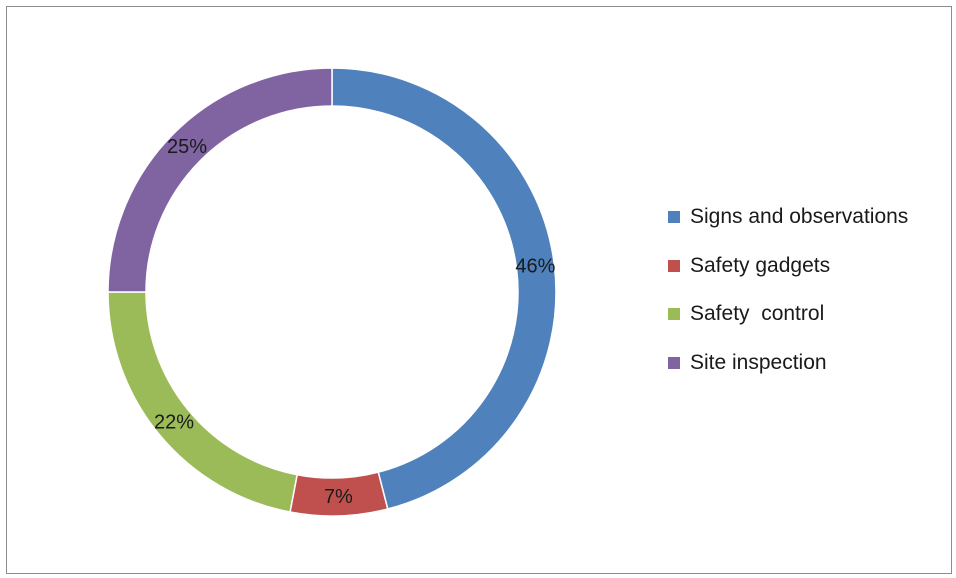  I want to click on legend-item-site-inspection: Site inspection, so click(788, 363).